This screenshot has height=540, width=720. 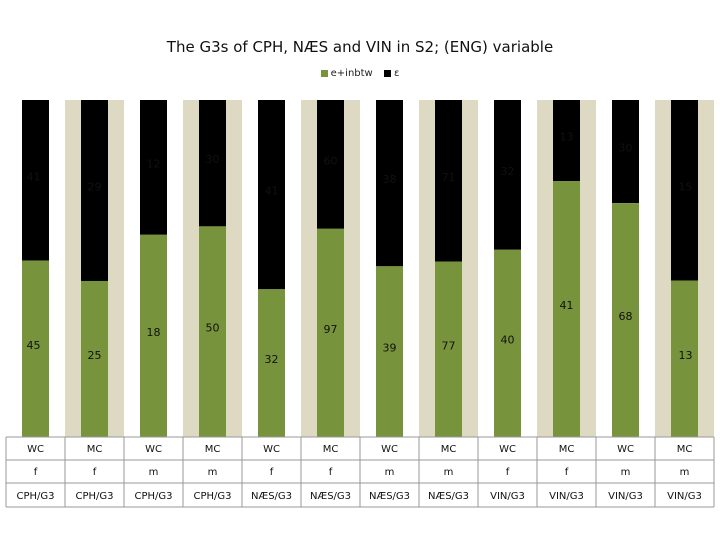 What do you see at coordinates (351, 73) in the screenshot?
I see `legend-label-e-inbtw: e+inbtw` at bounding box center [351, 73].